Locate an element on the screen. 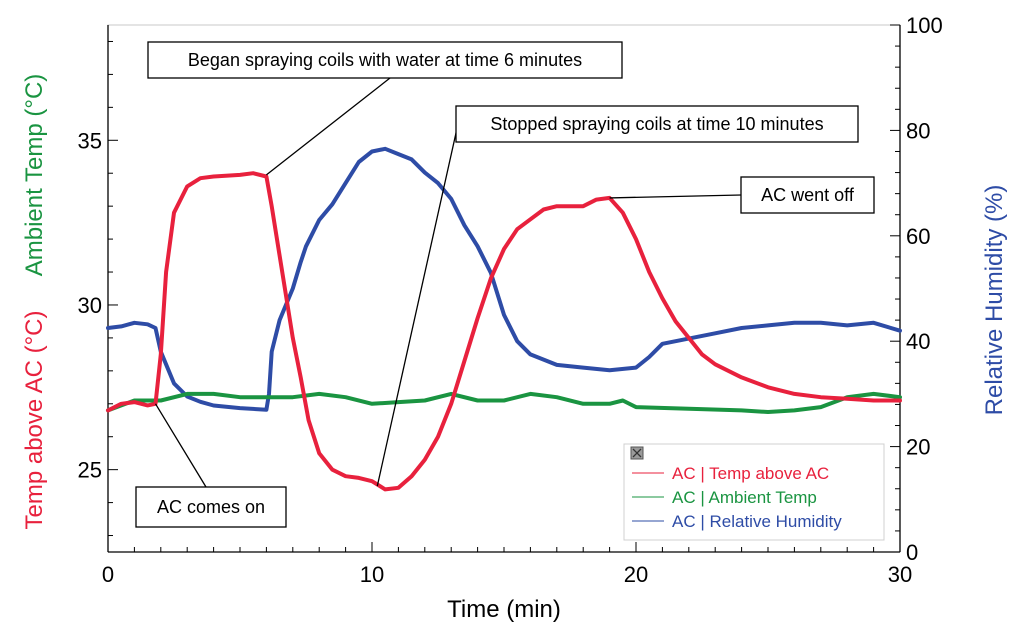 The width and height of the screenshot is (1024, 640). legend-item-ambient-temp: AC | Ambient Temp is located at coordinates (724, 497).